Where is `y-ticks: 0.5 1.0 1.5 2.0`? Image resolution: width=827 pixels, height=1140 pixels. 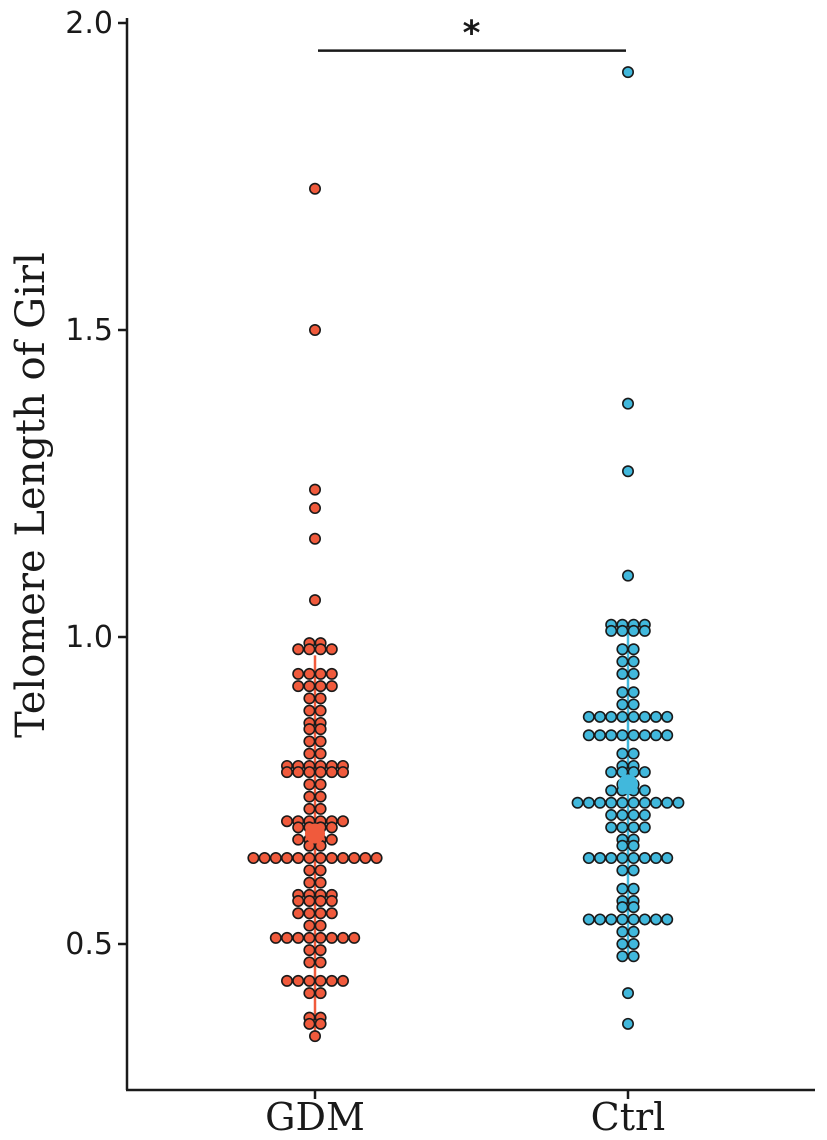 y-ticks: 0.5 1.0 1.5 2.0 is located at coordinates (96, 484).